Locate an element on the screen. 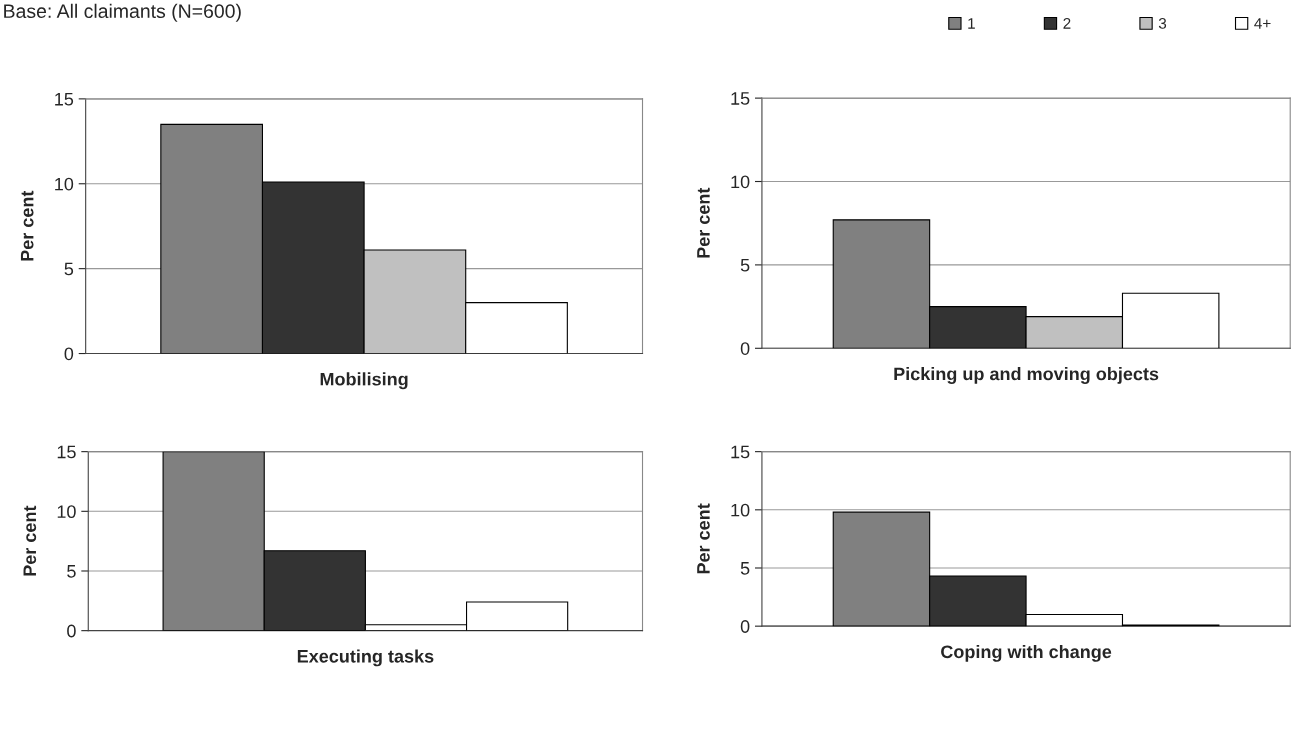  legend-label: 4+ is located at coordinates (1262, 23).